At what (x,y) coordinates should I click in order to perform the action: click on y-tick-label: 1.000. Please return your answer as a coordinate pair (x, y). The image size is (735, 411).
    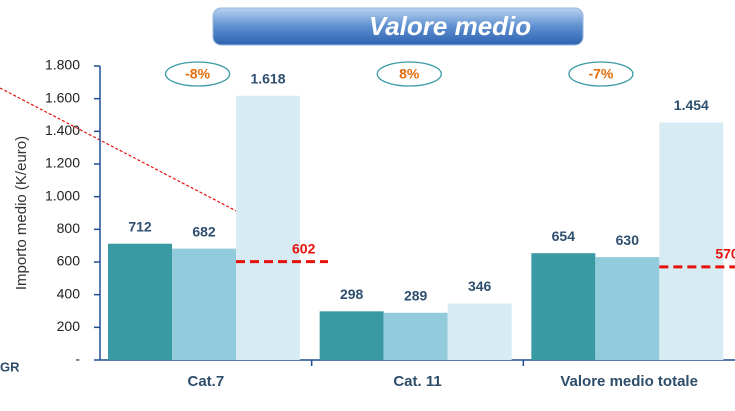
    Looking at the image, I should click on (62, 195).